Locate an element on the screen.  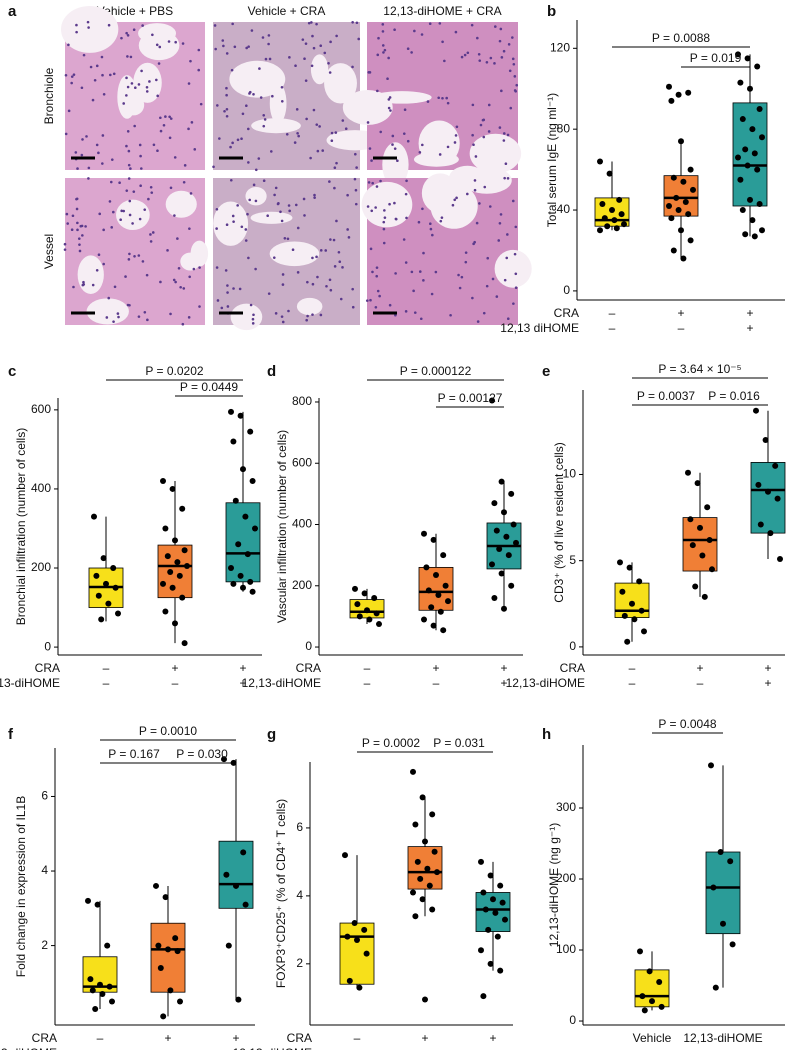
y-tick-label: 600 is located at coordinates (41, 409).